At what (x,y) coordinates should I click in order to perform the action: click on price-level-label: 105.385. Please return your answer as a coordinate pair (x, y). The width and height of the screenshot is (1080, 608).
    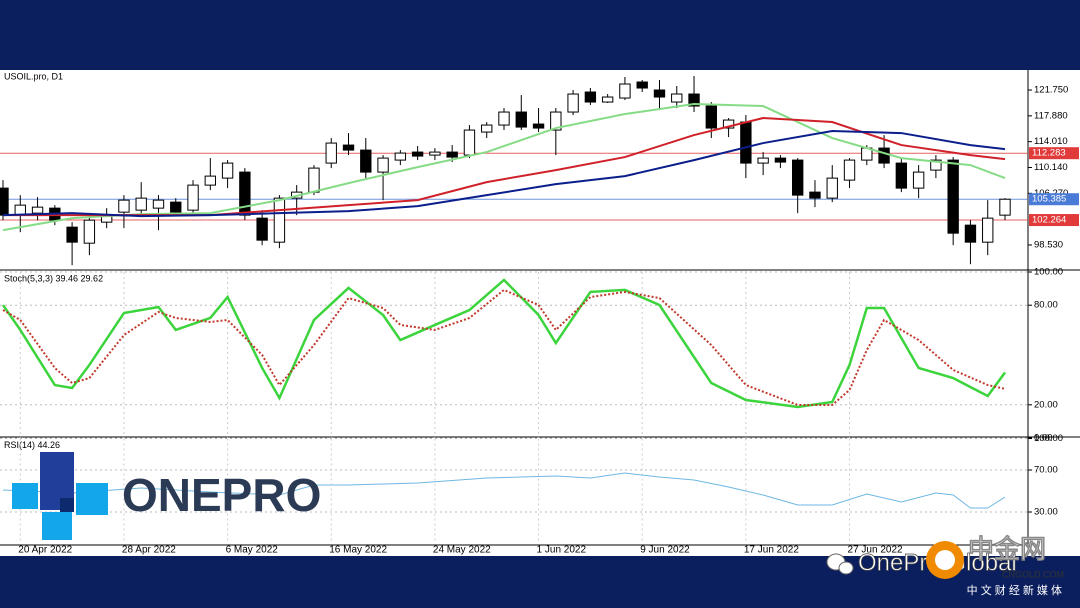
    Looking at the image, I should click on (1049, 199).